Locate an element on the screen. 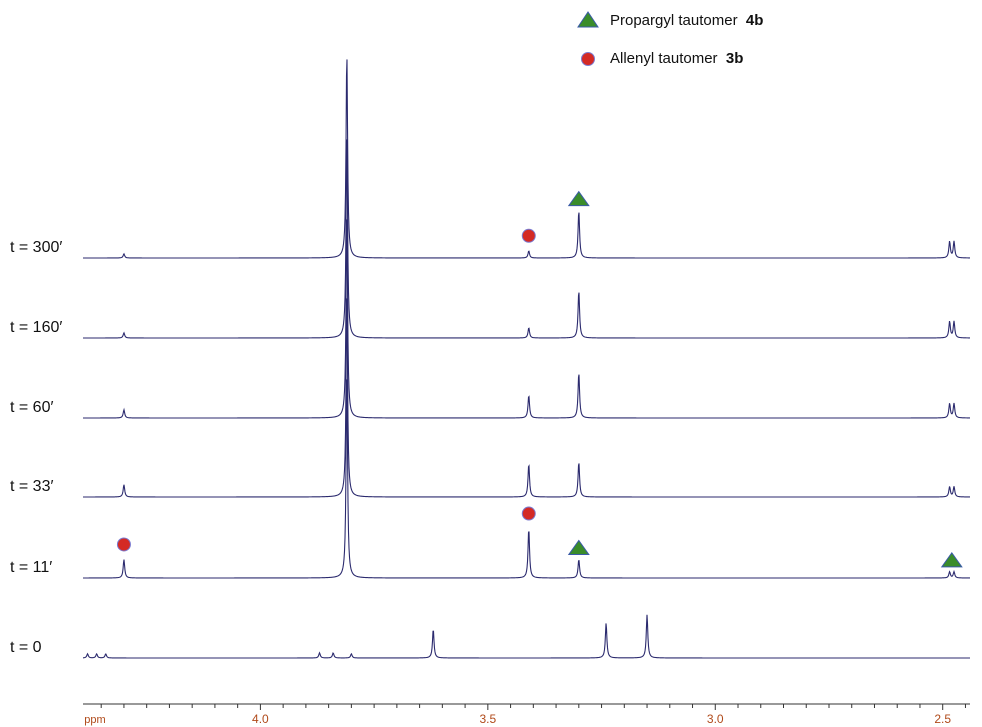 The height and width of the screenshot is (727, 982). trace-label: t = 0 is located at coordinates (26, 647).